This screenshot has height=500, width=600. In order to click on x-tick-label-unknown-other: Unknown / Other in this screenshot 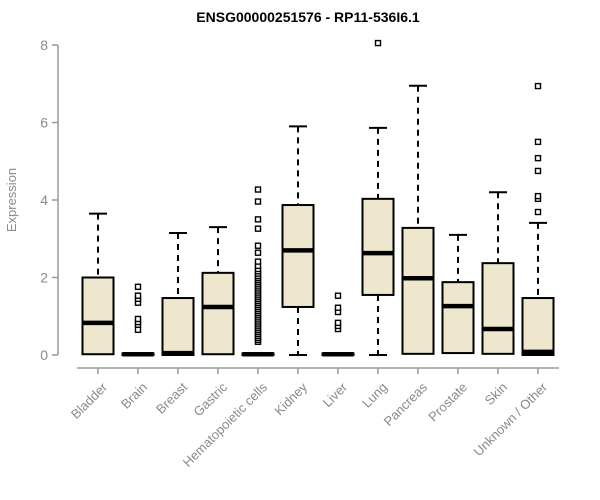, I will do `click(511, 419)`.